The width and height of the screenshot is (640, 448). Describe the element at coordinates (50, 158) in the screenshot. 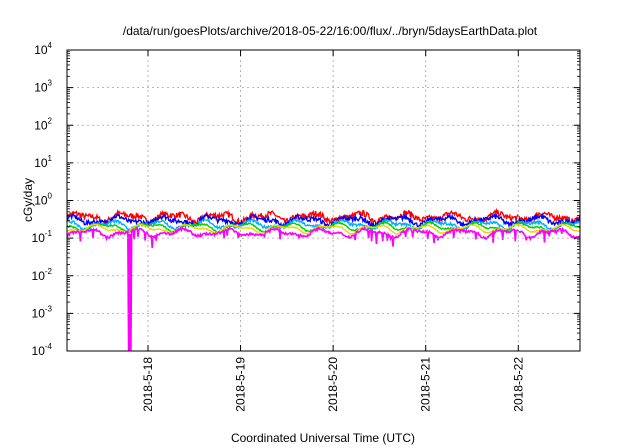

I see `y-tick-exponent: 1` at that location.